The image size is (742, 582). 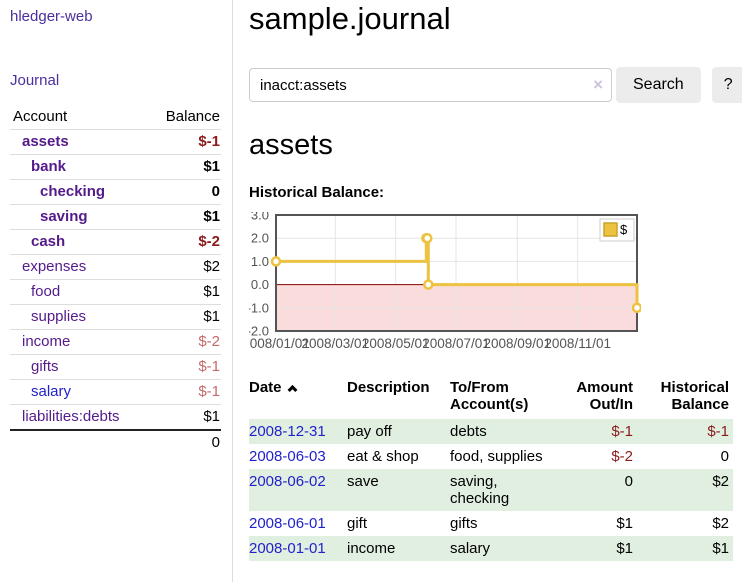 I want to click on account-balance: $-1, so click(x=209, y=391).